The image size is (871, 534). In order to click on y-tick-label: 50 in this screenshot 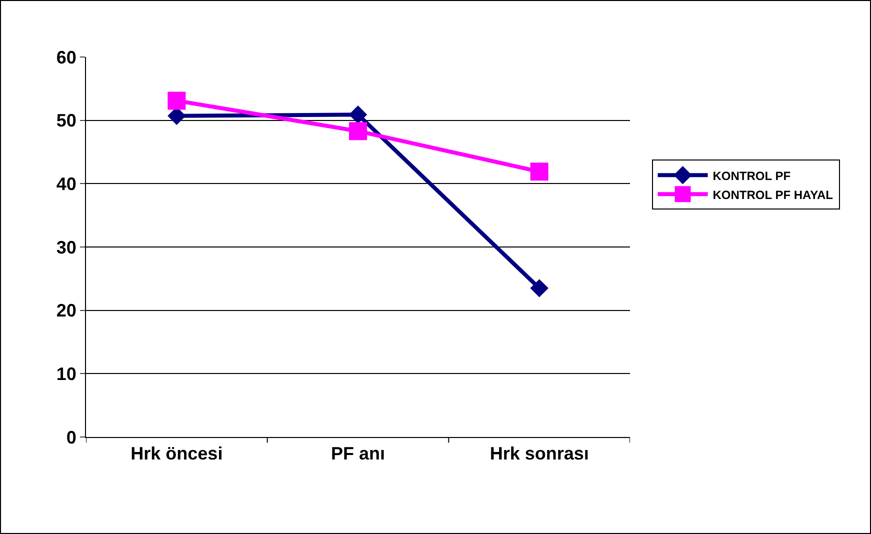, I will do `click(66, 120)`.